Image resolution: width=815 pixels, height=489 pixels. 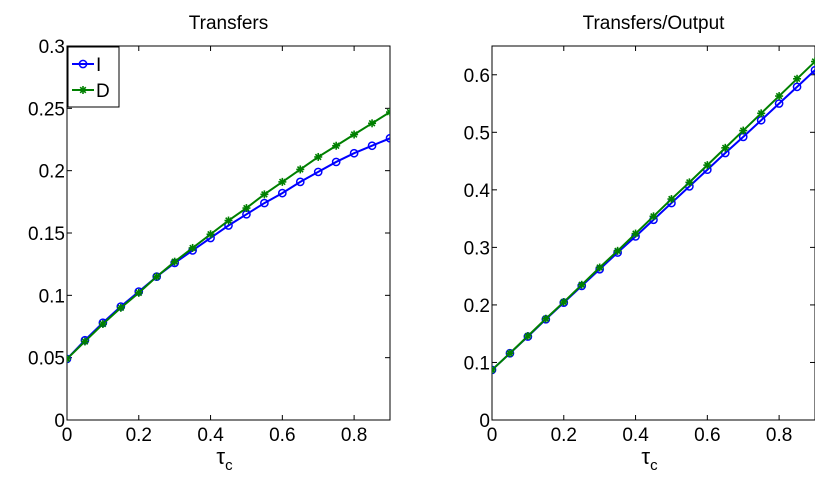 What do you see at coordinates (46, 234) in the screenshot?
I see `panel-1-ytick-label: 0.15` at bounding box center [46, 234].